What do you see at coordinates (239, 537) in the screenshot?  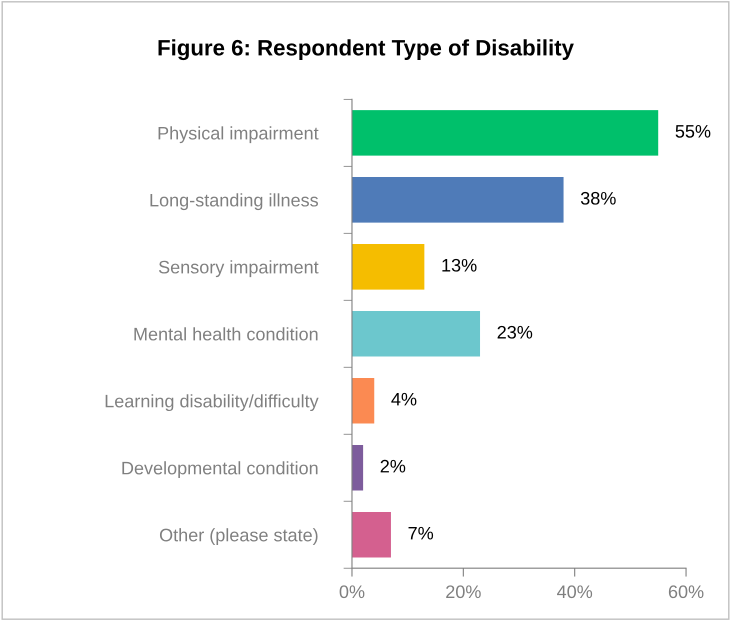 I see `y-tick-label: Other (please state)` at bounding box center [239, 537].